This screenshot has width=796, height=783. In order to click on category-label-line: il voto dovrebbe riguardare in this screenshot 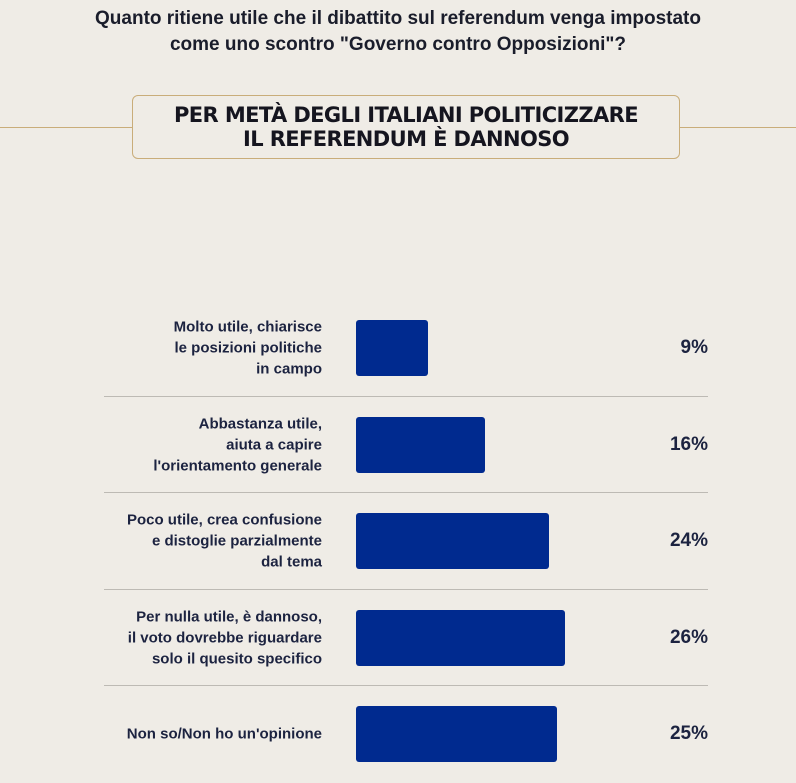, I will do `click(224, 637)`.